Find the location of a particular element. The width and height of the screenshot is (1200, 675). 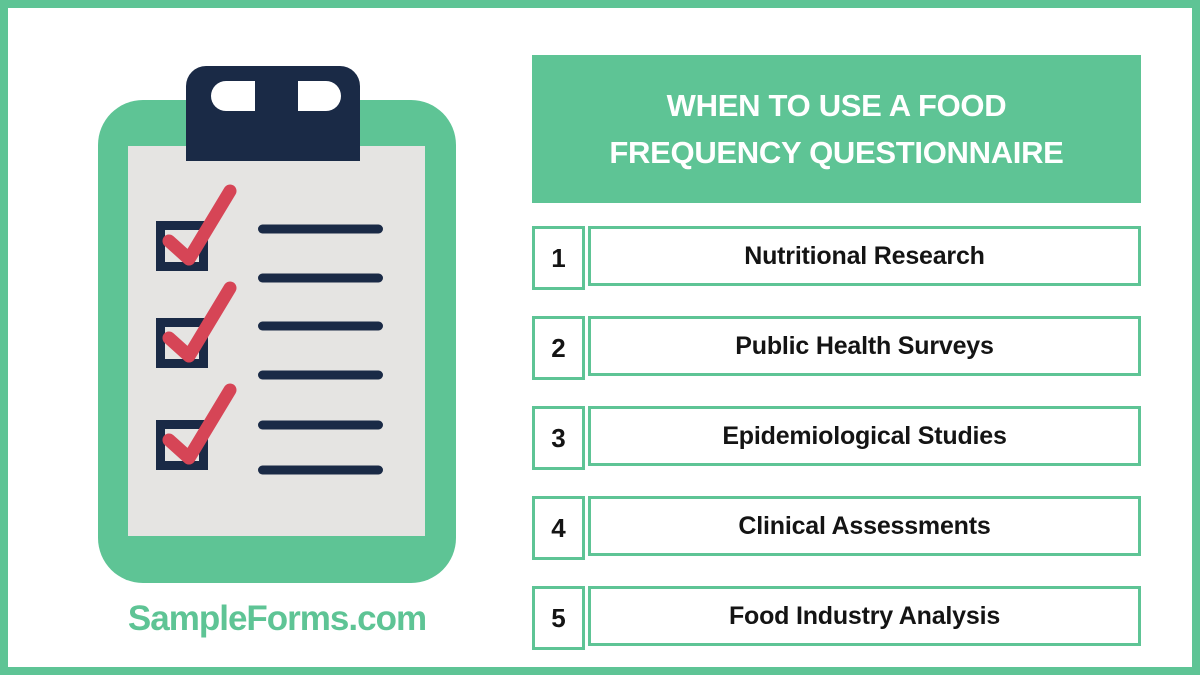

clipboard-paper is located at coordinates (276, 341).